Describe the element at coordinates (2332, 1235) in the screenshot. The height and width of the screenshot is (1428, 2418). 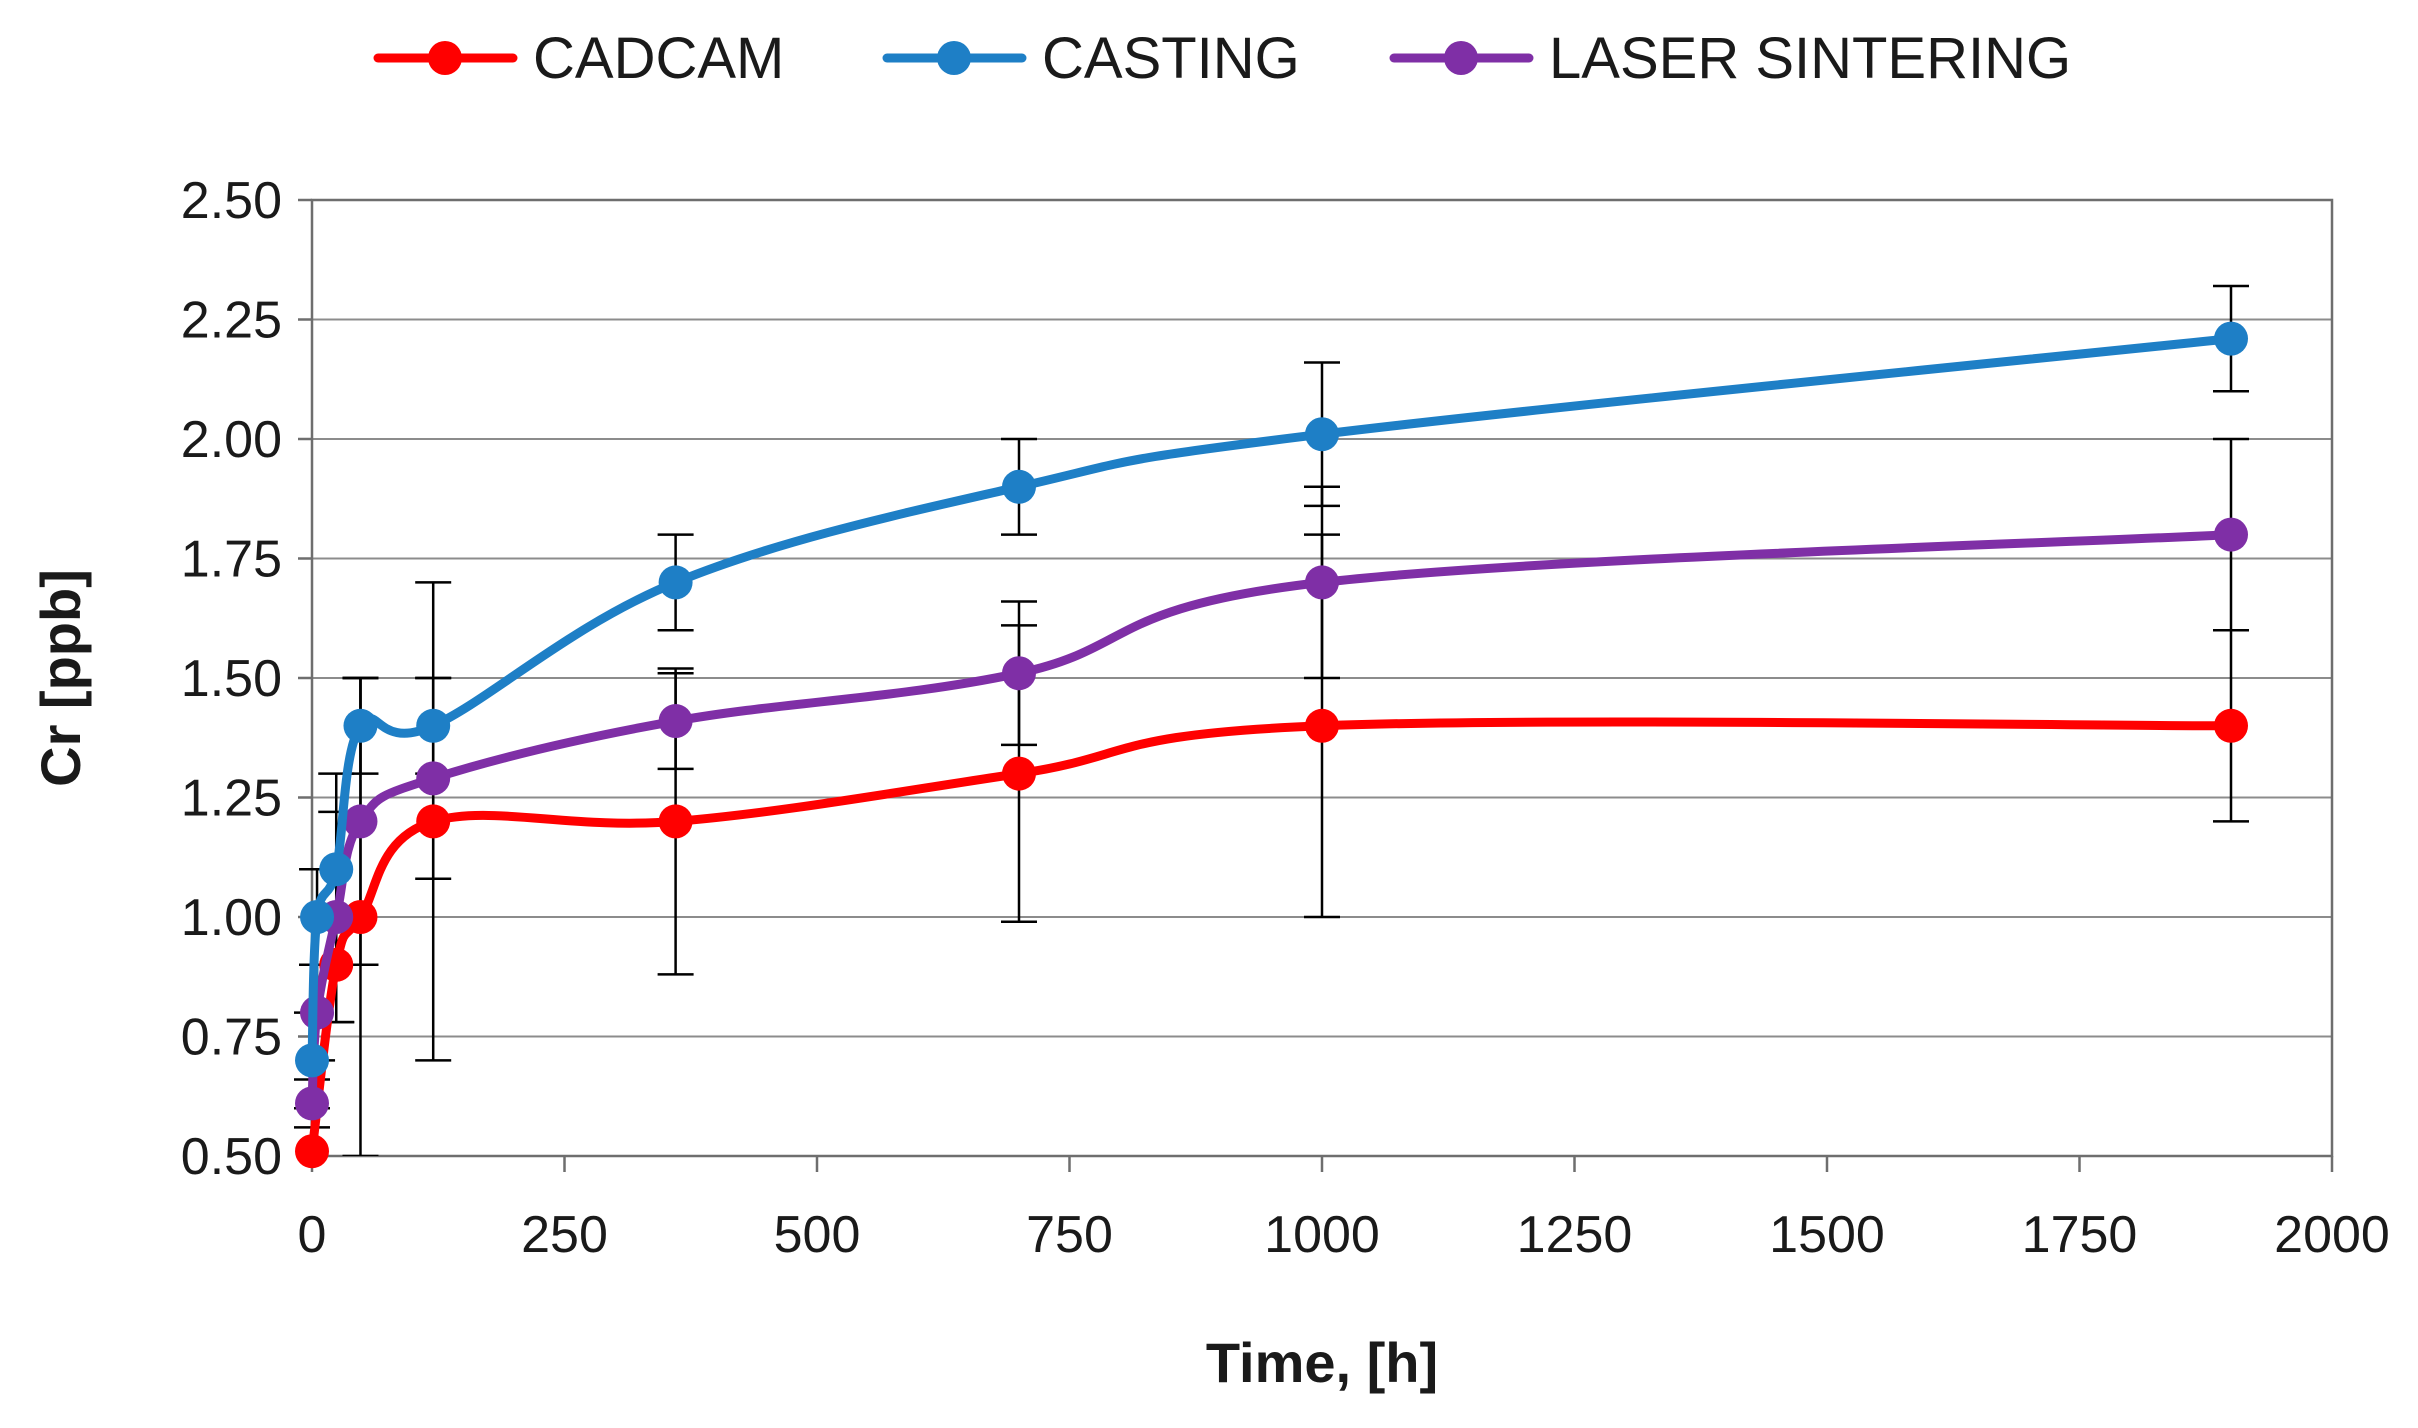
I see `x-tick-label: 2000` at that location.